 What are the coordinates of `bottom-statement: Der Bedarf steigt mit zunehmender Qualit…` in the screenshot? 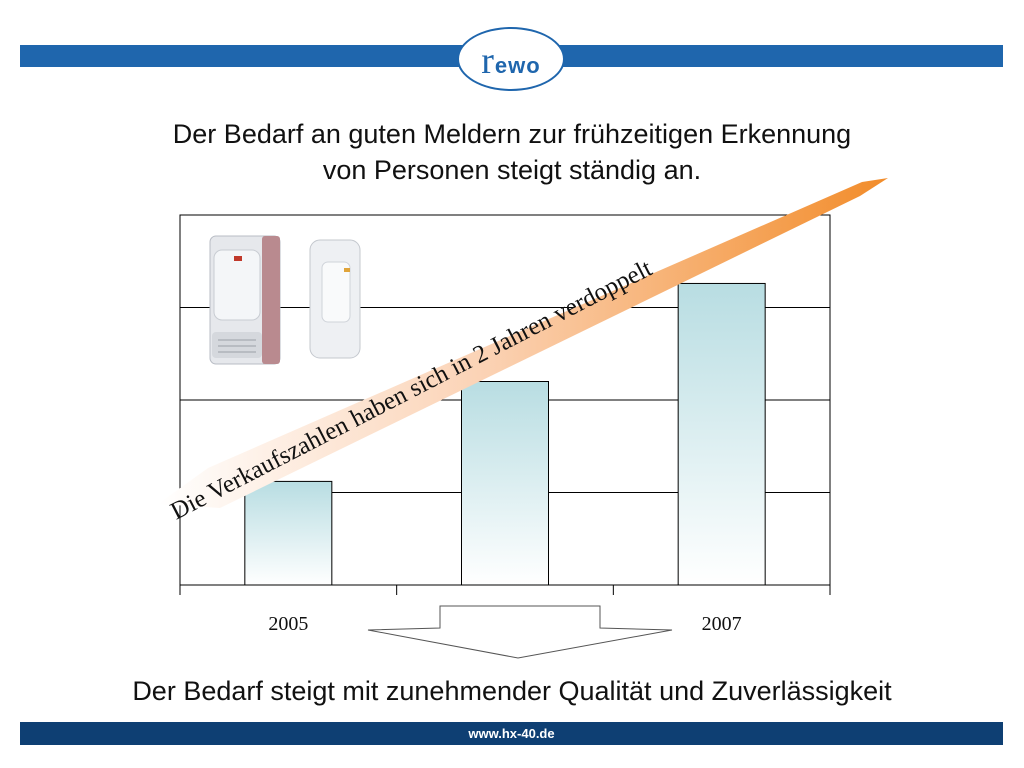 It's located at (512, 691).